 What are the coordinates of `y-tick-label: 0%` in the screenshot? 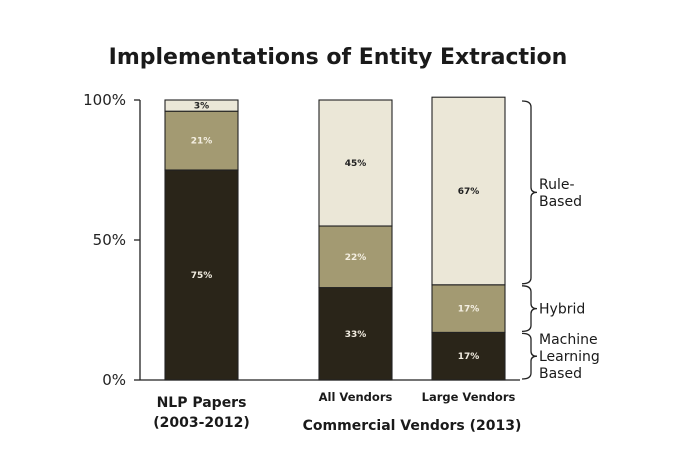 It's located at (114, 380).